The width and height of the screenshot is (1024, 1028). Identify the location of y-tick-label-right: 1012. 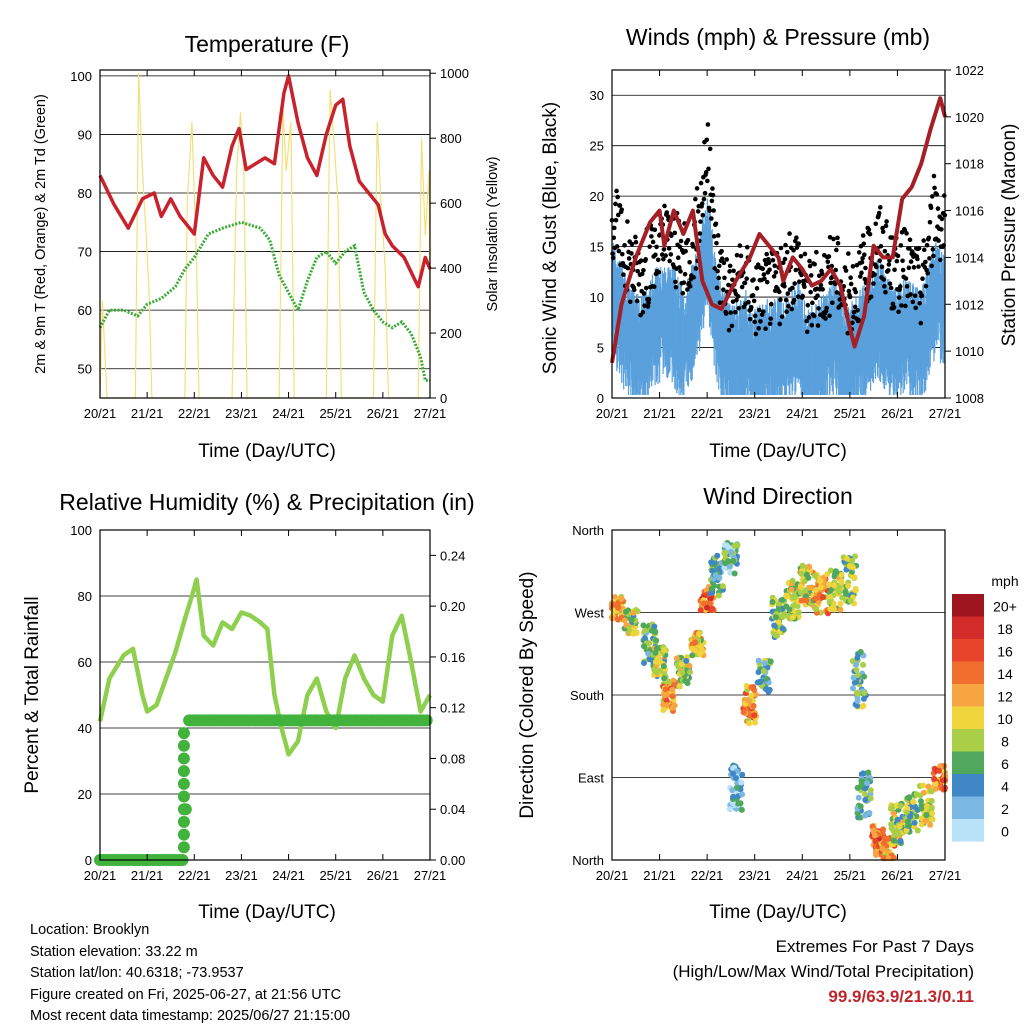
(969, 304).